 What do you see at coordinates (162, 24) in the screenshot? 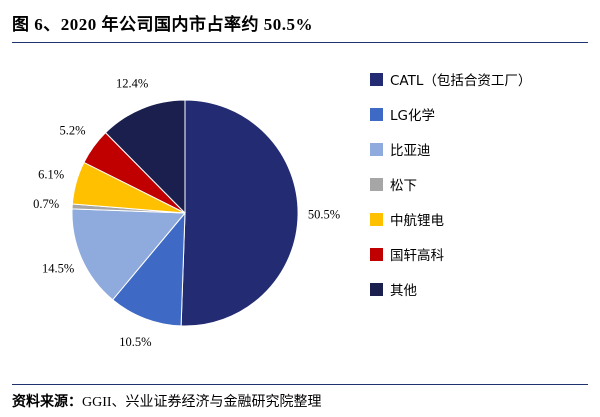
I see `figure-title: 图 6、2020 年公司国内市占率约 50.5%` at bounding box center [162, 24].